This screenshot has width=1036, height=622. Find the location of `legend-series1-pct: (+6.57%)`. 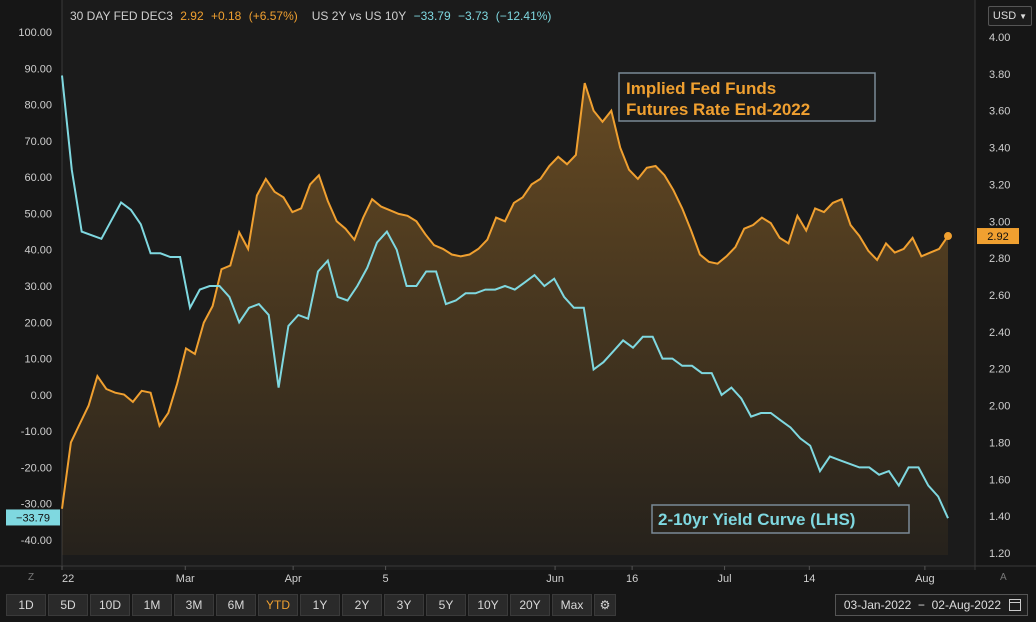

legend-series1-pct: (+6.57%) is located at coordinates (273, 16).